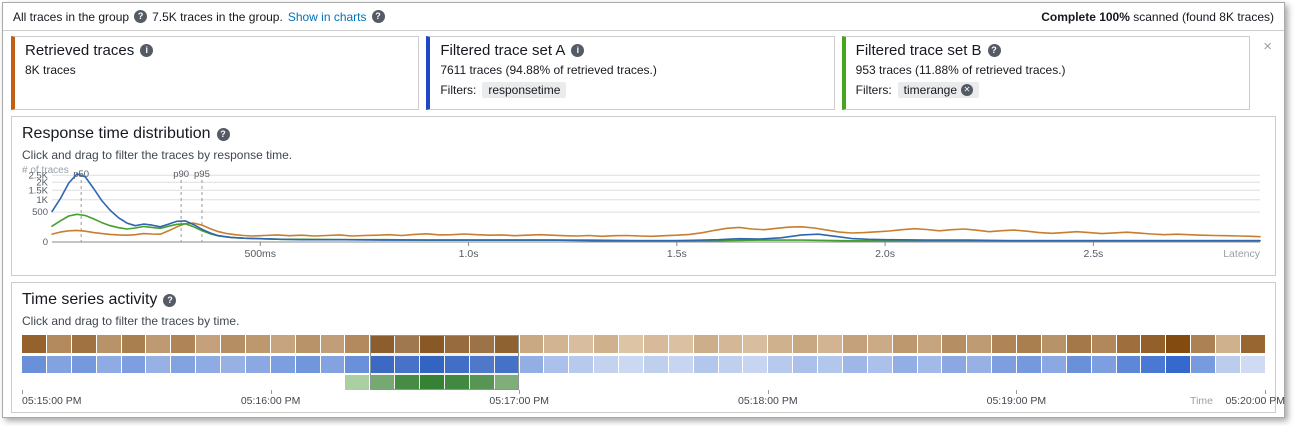 This screenshot has height=426, width=1295. Describe the element at coordinates (215, 73) in the screenshot. I see `card-retrieved-traces: Retrieved traces i 8K traces` at that location.